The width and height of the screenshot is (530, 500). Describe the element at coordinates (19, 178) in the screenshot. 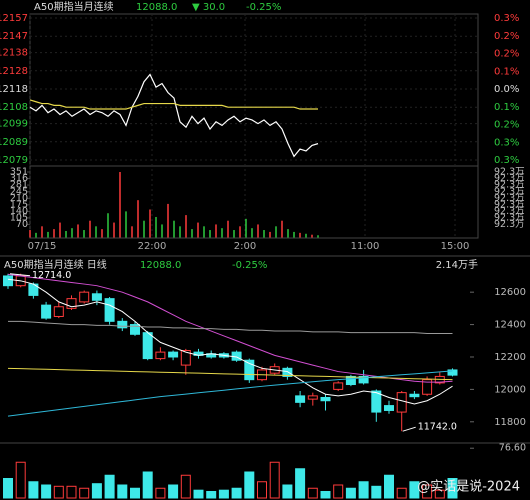

I see `y-tick-label: 316` at that location.